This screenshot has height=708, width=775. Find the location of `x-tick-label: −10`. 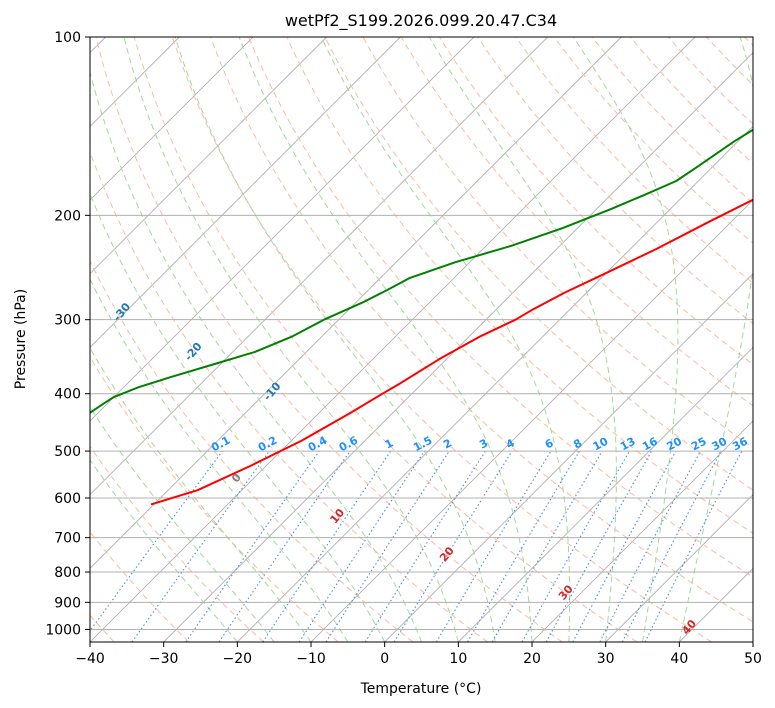

x-tick-label: −10 is located at coordinates (311, 659).